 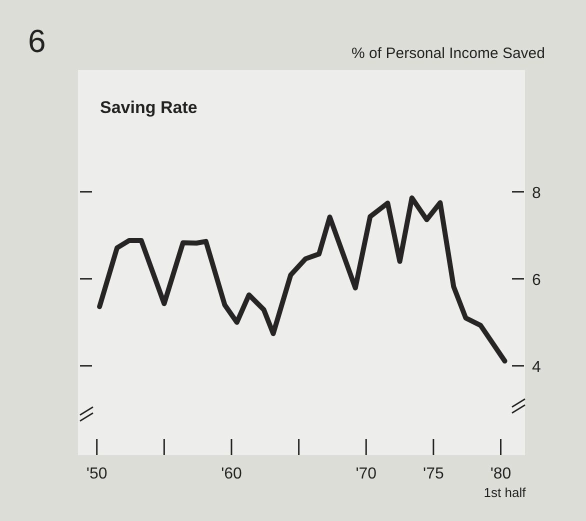 What do you see at coordinates (433, 473) in the screenshot?
I see `x-tick-label: '75` at bounding box center [433, 473].